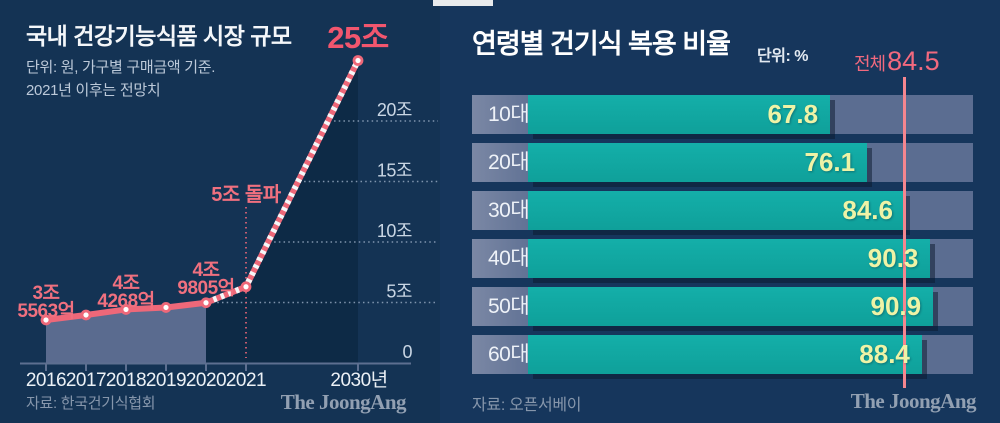  I want to click on bar-category-label: 20대, so click(509, 162).